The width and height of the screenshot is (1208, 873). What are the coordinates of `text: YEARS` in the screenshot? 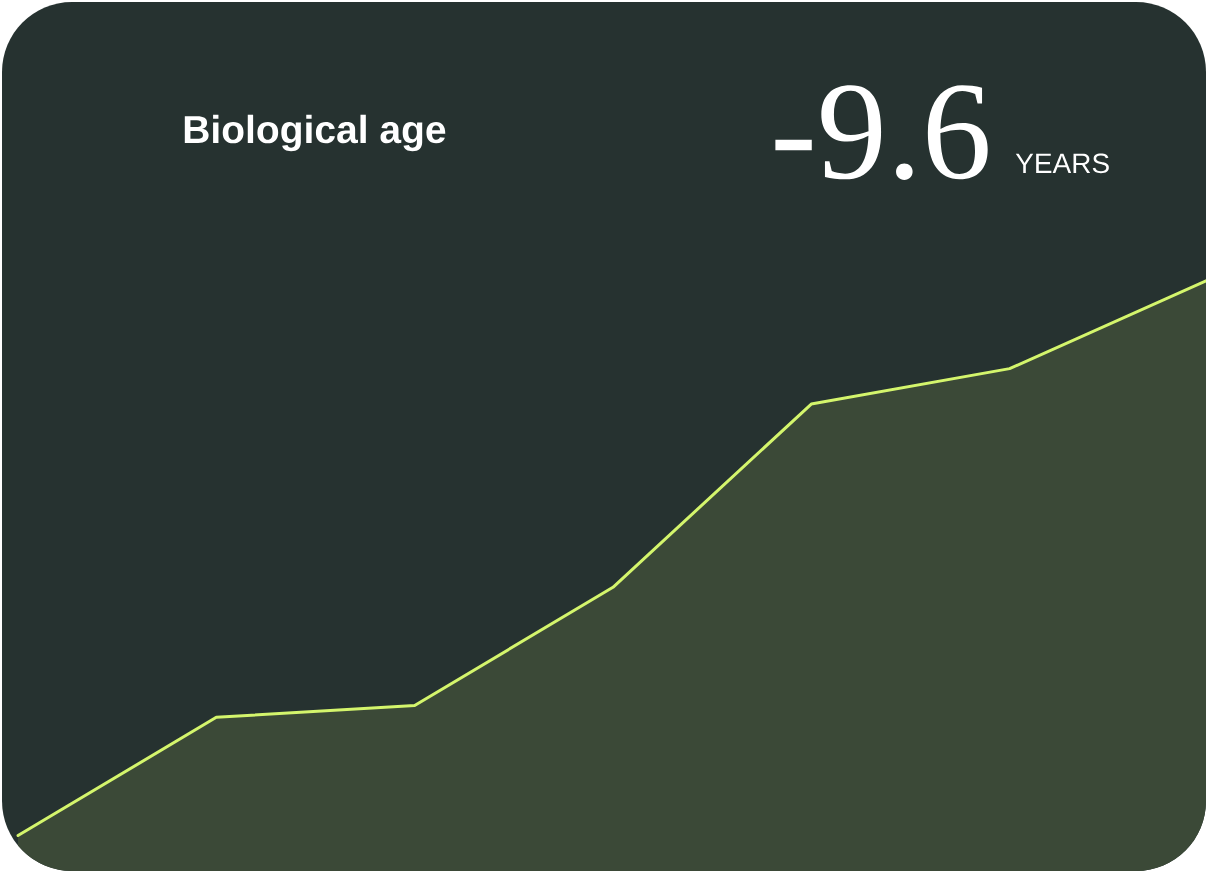 It's located at (1062, 163).